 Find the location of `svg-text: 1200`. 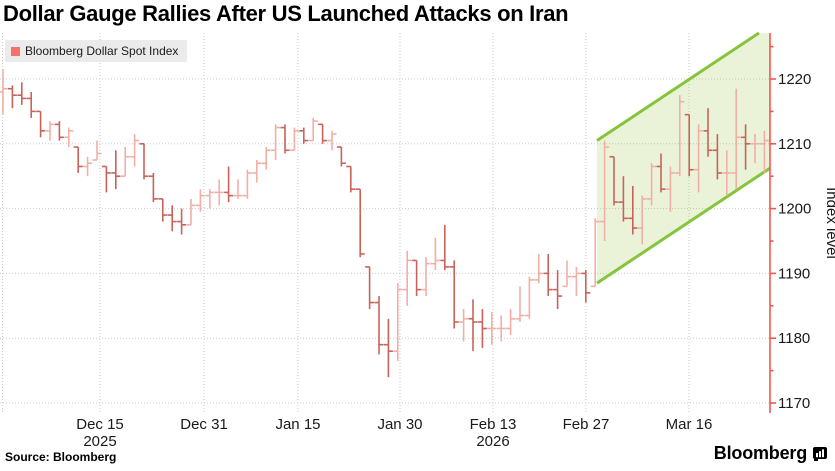

svg-text: 1200 is located at coordinates (794, 209).